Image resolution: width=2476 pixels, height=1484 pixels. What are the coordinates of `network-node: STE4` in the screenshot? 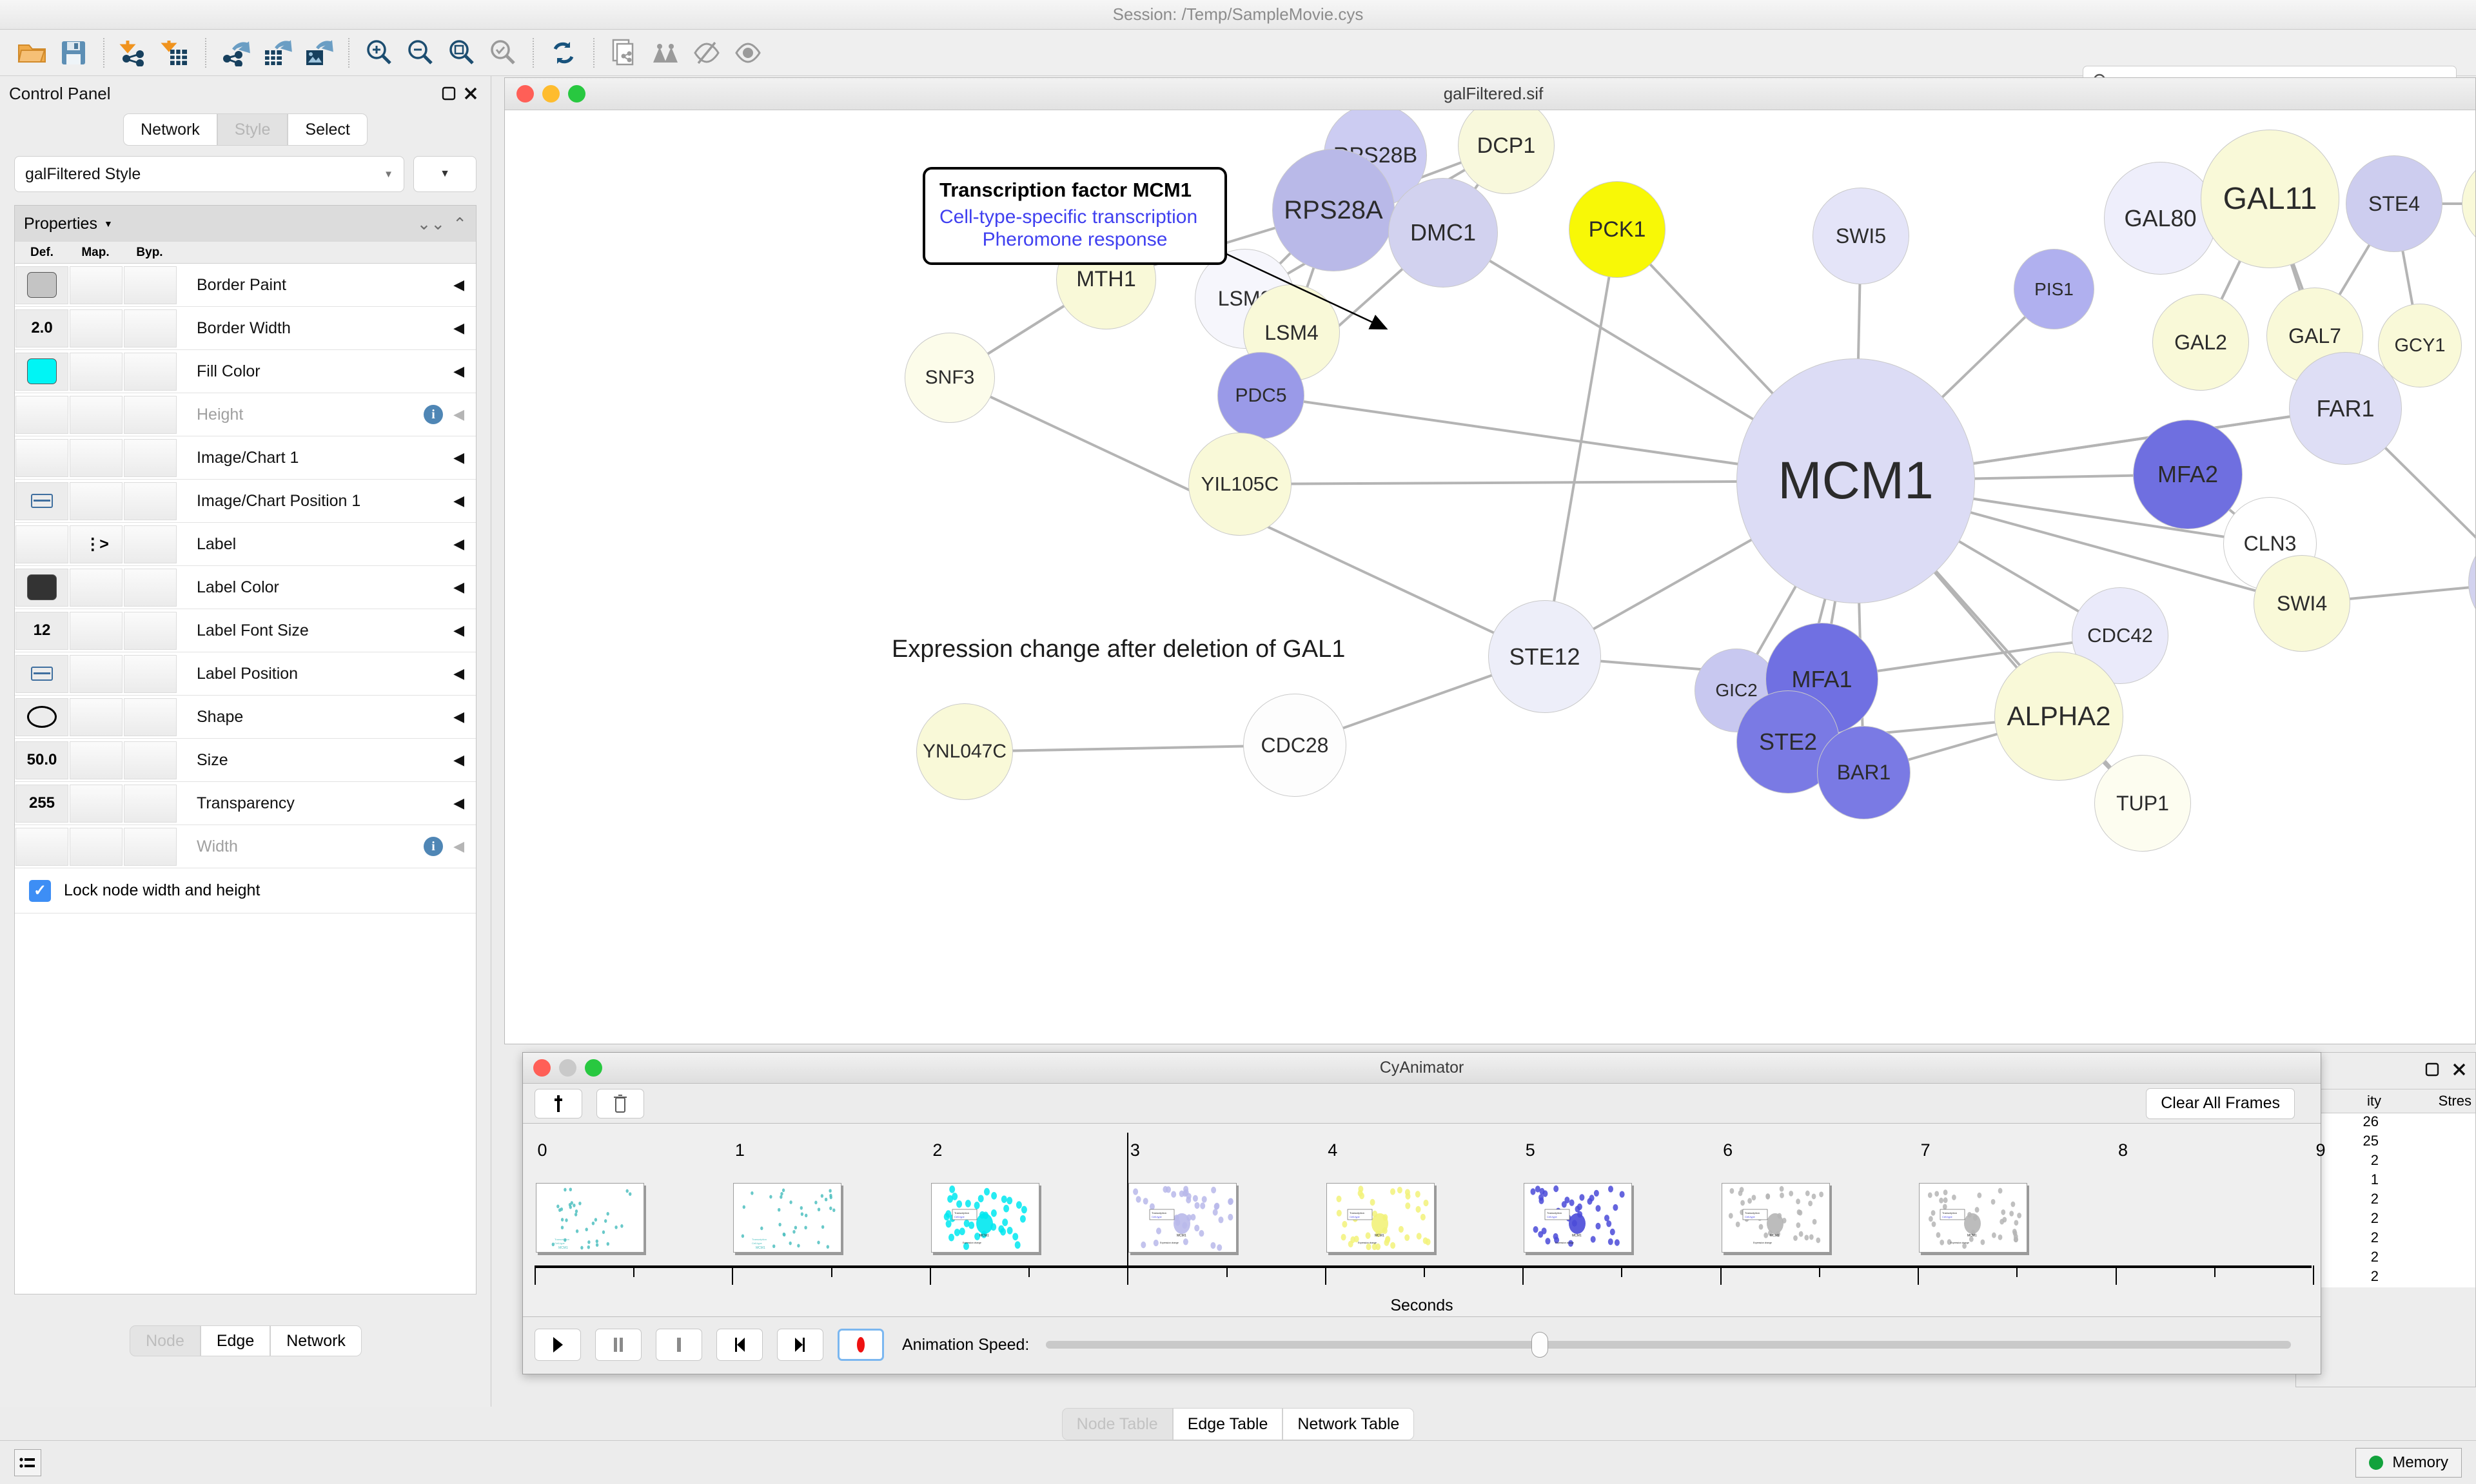 It's located at (2394, 203).